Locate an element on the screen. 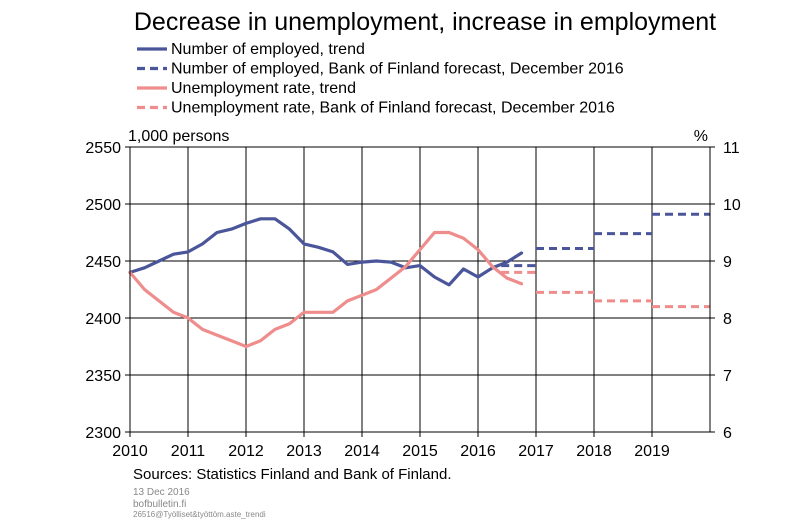 The width and height of the screenshot is (800, 522). left-axis-tick-label: 2450 is located at coordinates (103, 262).